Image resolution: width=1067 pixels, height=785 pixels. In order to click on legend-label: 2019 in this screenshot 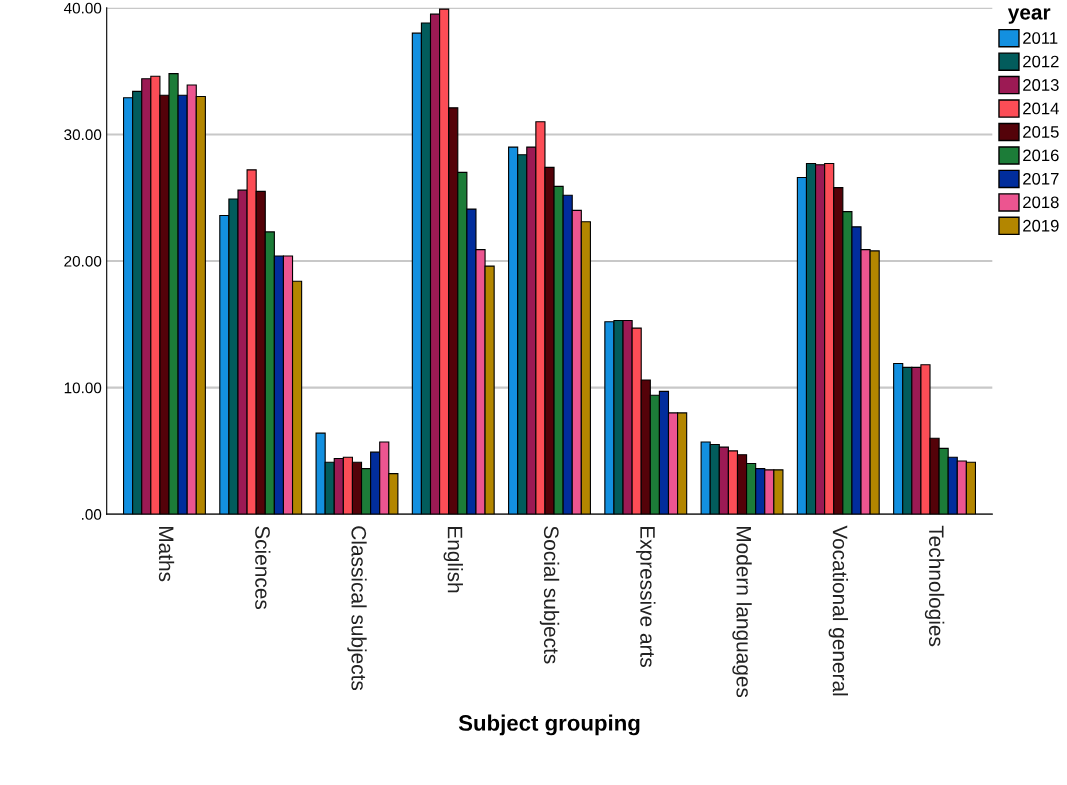, I will do `click(1041, 225)`.